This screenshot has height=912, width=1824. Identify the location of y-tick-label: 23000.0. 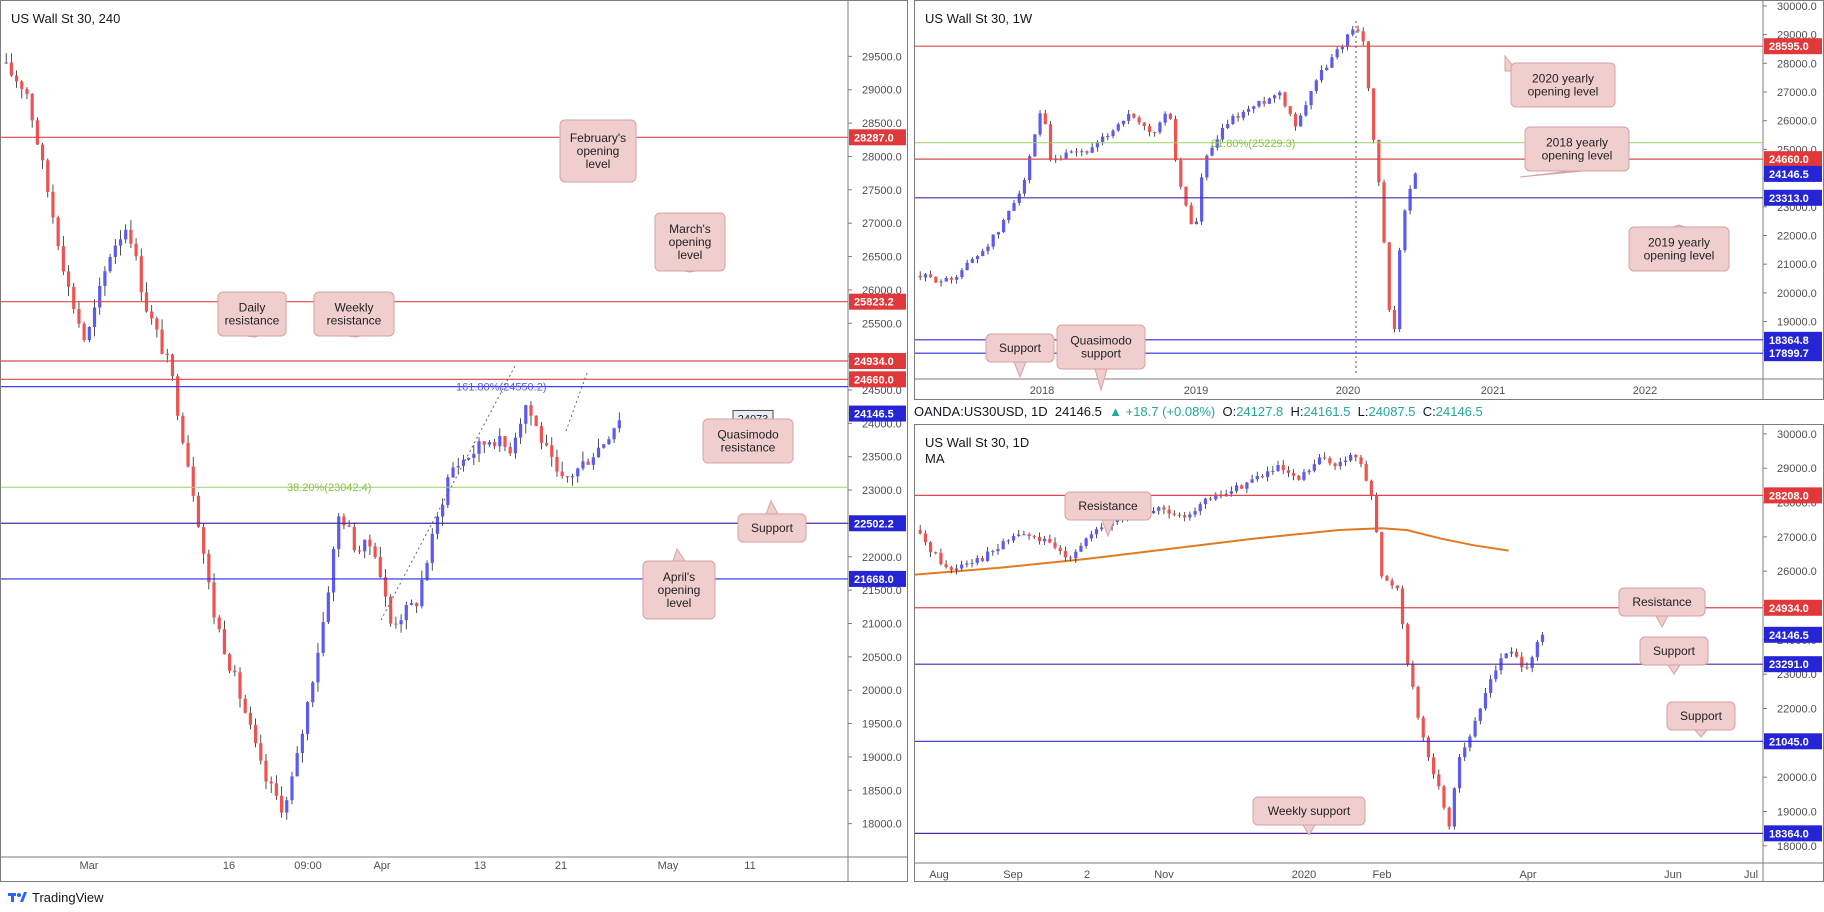
(882, 491).